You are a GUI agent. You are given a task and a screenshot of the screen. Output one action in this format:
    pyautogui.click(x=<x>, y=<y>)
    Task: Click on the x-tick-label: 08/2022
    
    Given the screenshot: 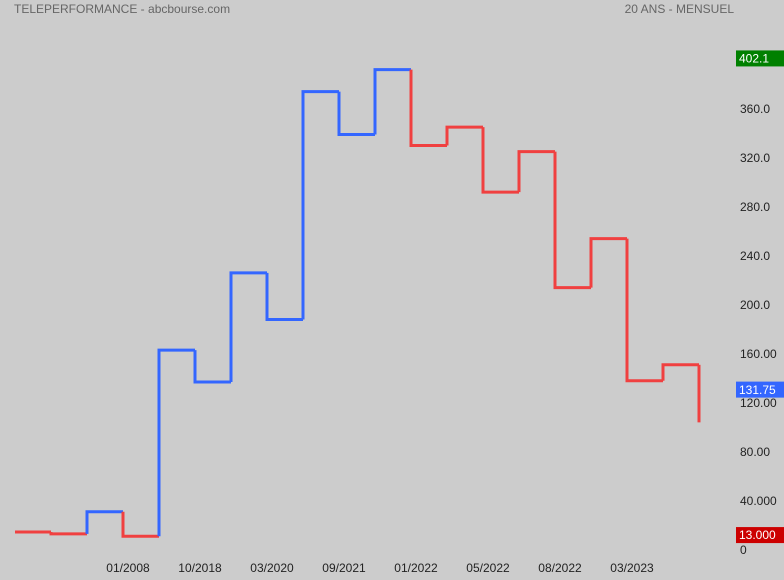 What is the action you would take?
    pyautogui.click(x=560, y=568)
    